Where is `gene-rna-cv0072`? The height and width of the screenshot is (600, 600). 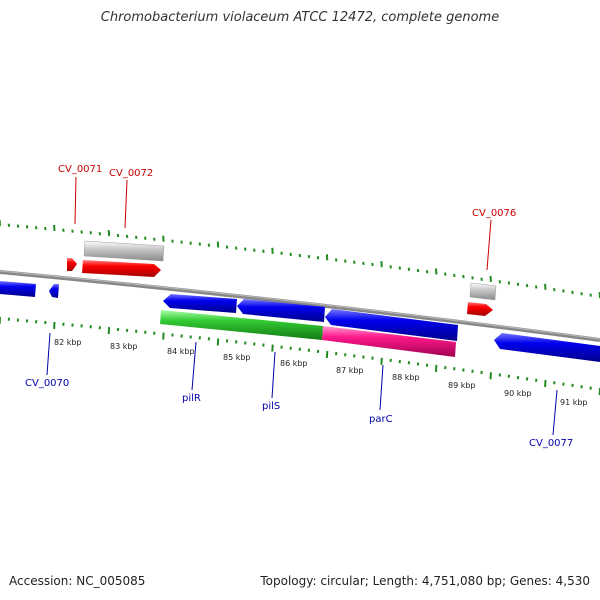
gene-rna-cv0072 is located at coordinates (124, 251).